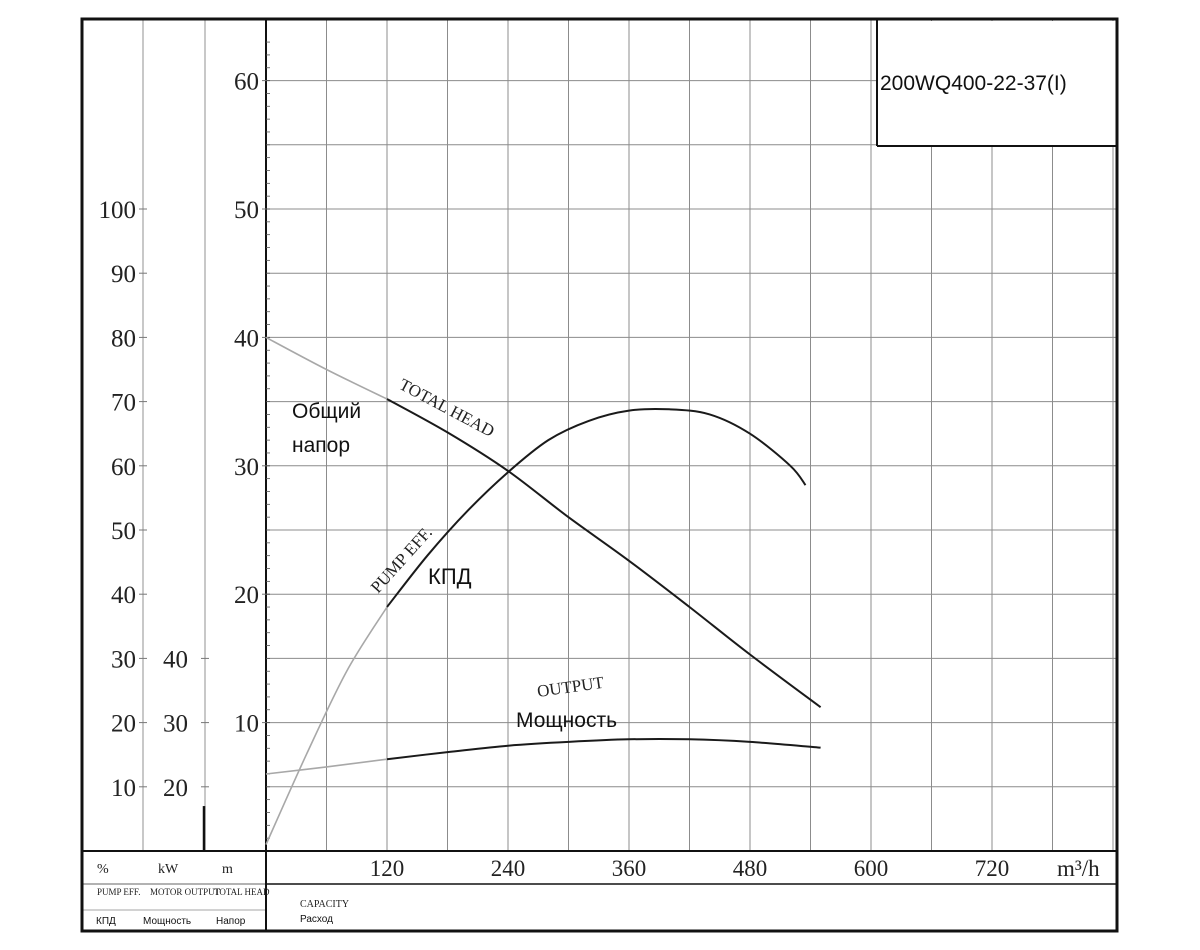  What do you see at coordinates (450, 576) in the screenshot?
I see `pump-eff-label-ru: КПД` at bounding box center [450, 576].